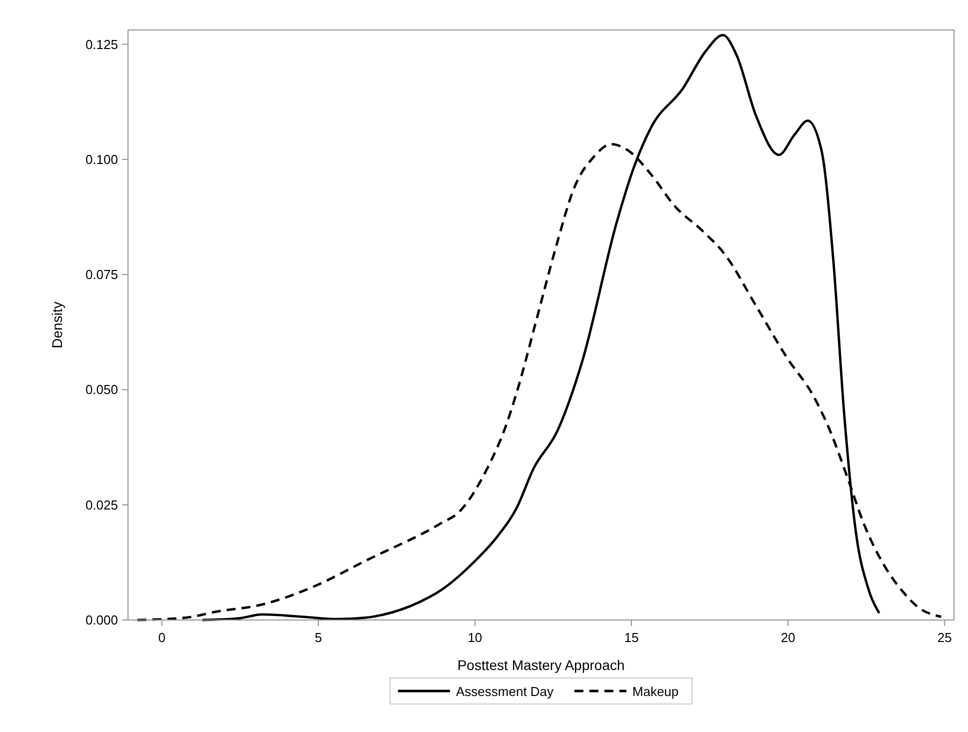  What do you see at coordinates (101, 620) in the screenshot?
I see `y-tick-label: 0.000` at bounding box center [101, 620].